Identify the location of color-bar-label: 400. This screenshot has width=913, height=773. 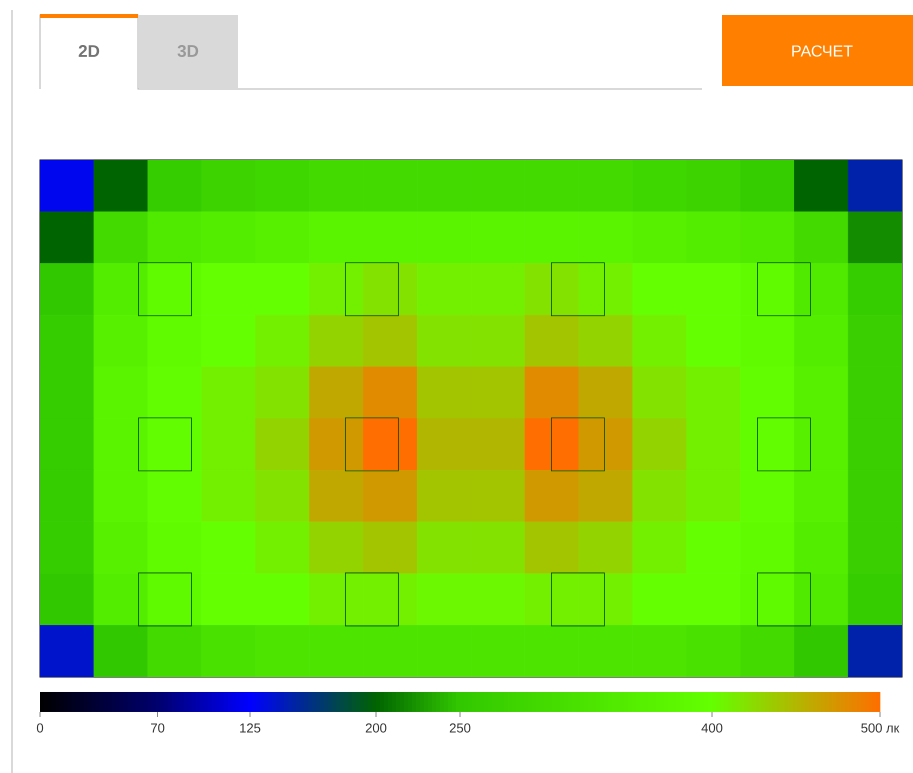
(711, 728).